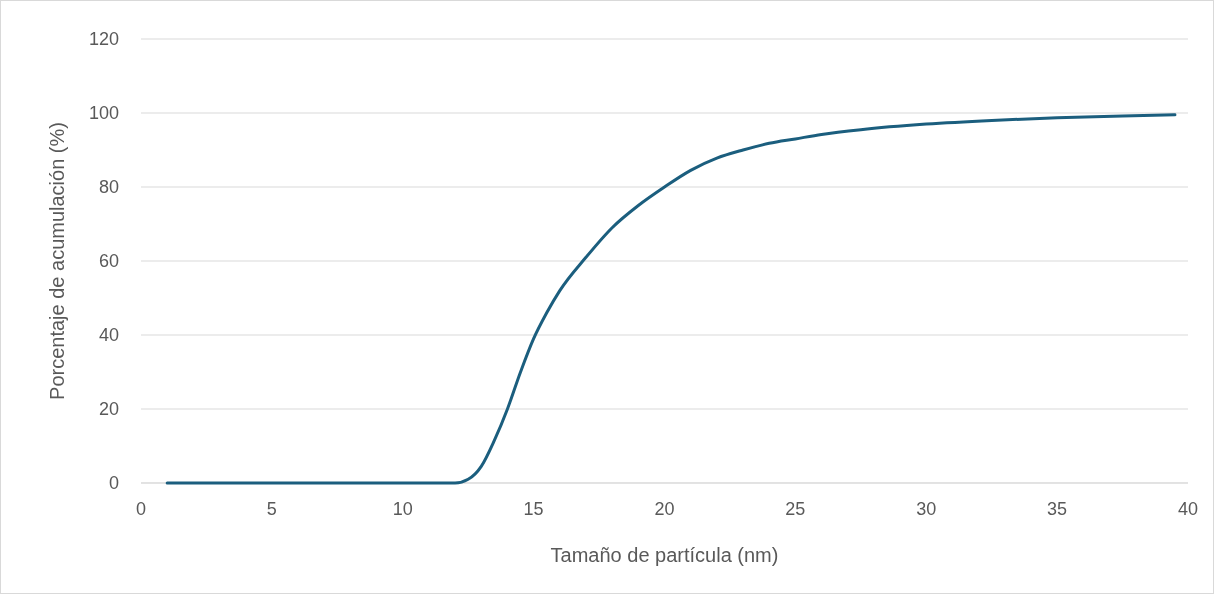  Describe the element at coordinates (108, 335) in the screenshot. I see `y-tick-label: 40` at that location.